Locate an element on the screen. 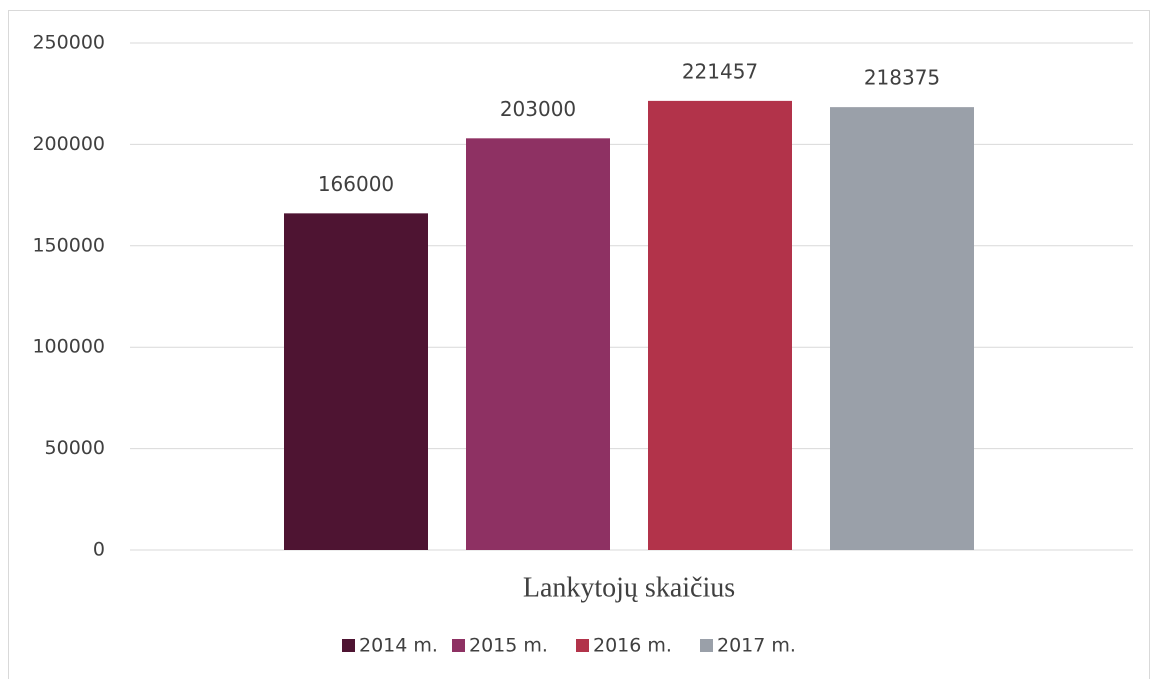 The height and width of the screenshot is (679, 1152). legend-label: 2014 m. is located at coordinates (398, 646).